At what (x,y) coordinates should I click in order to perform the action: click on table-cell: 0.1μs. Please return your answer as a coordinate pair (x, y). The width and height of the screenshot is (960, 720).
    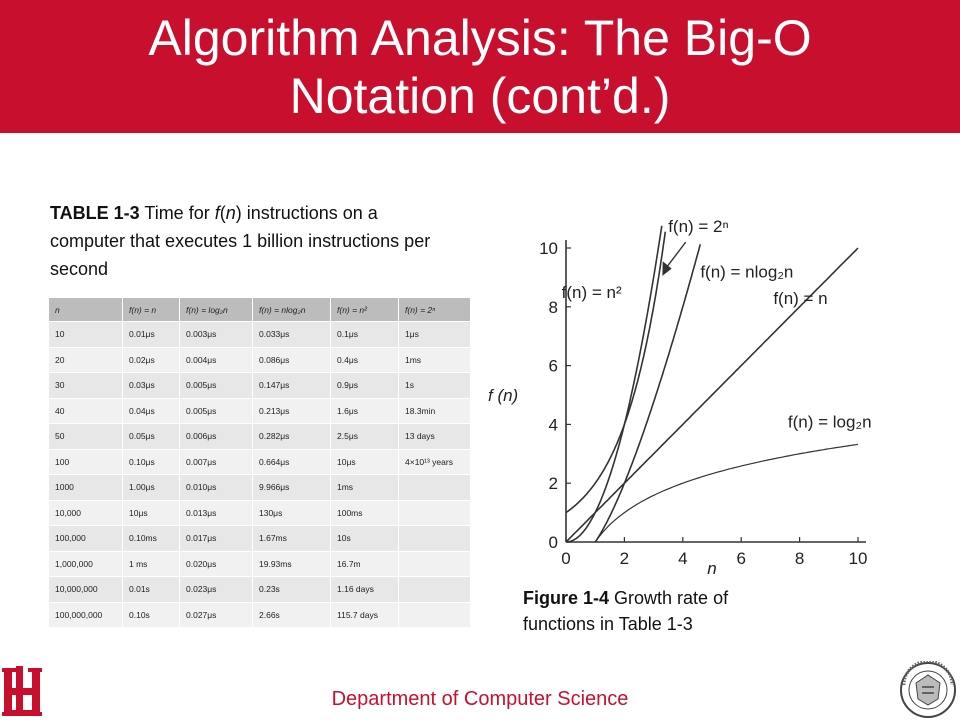
    Looking at the image, I should click on (364, 334).